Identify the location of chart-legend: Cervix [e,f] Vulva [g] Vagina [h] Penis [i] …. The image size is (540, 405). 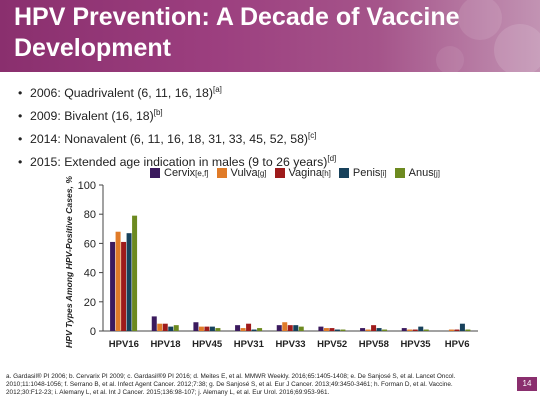
(299, 173).